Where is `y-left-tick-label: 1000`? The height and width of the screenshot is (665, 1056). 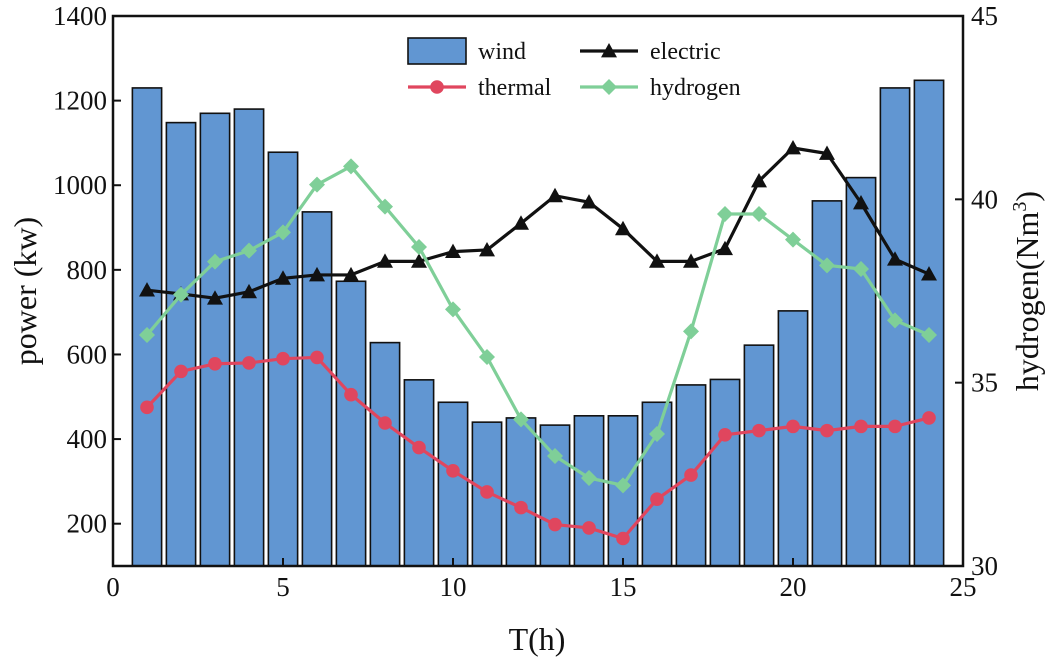
y-left-tick-label: 1000 is located at coordinates (80, 185).